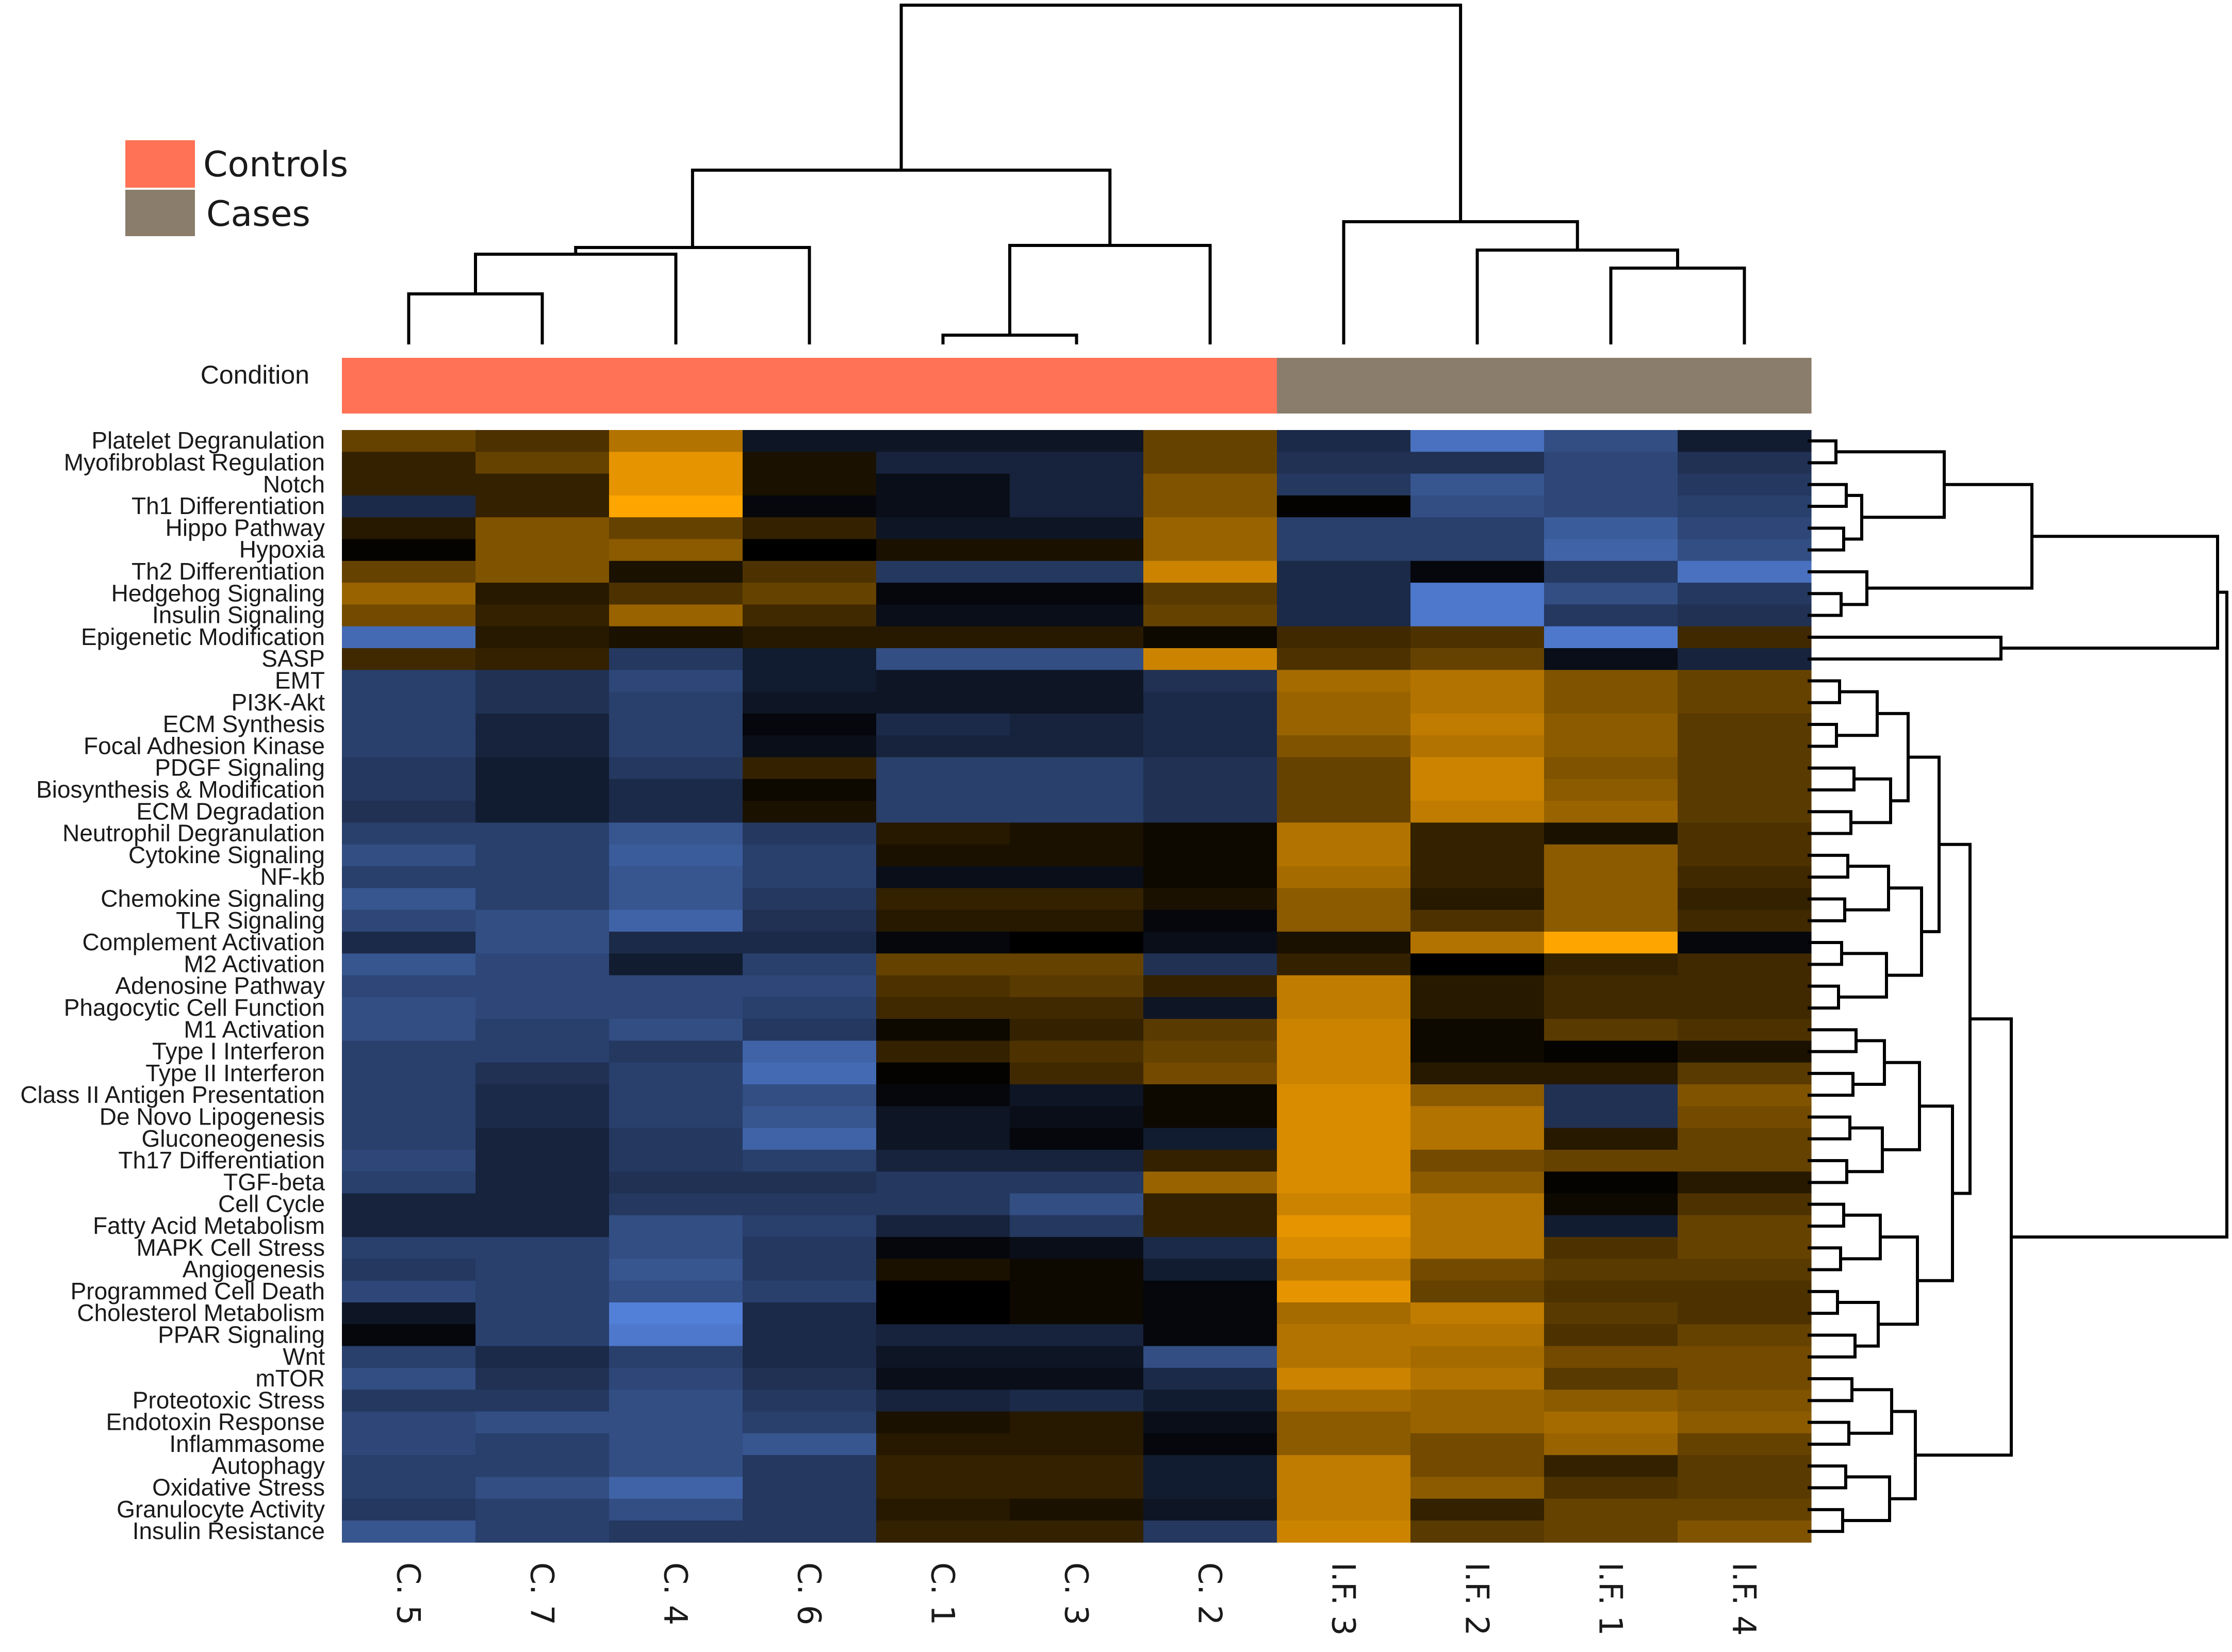  Describe the element at coordinates (235, 1073) in the screenshot. I see `row-label: Type II Interferon` at that location.